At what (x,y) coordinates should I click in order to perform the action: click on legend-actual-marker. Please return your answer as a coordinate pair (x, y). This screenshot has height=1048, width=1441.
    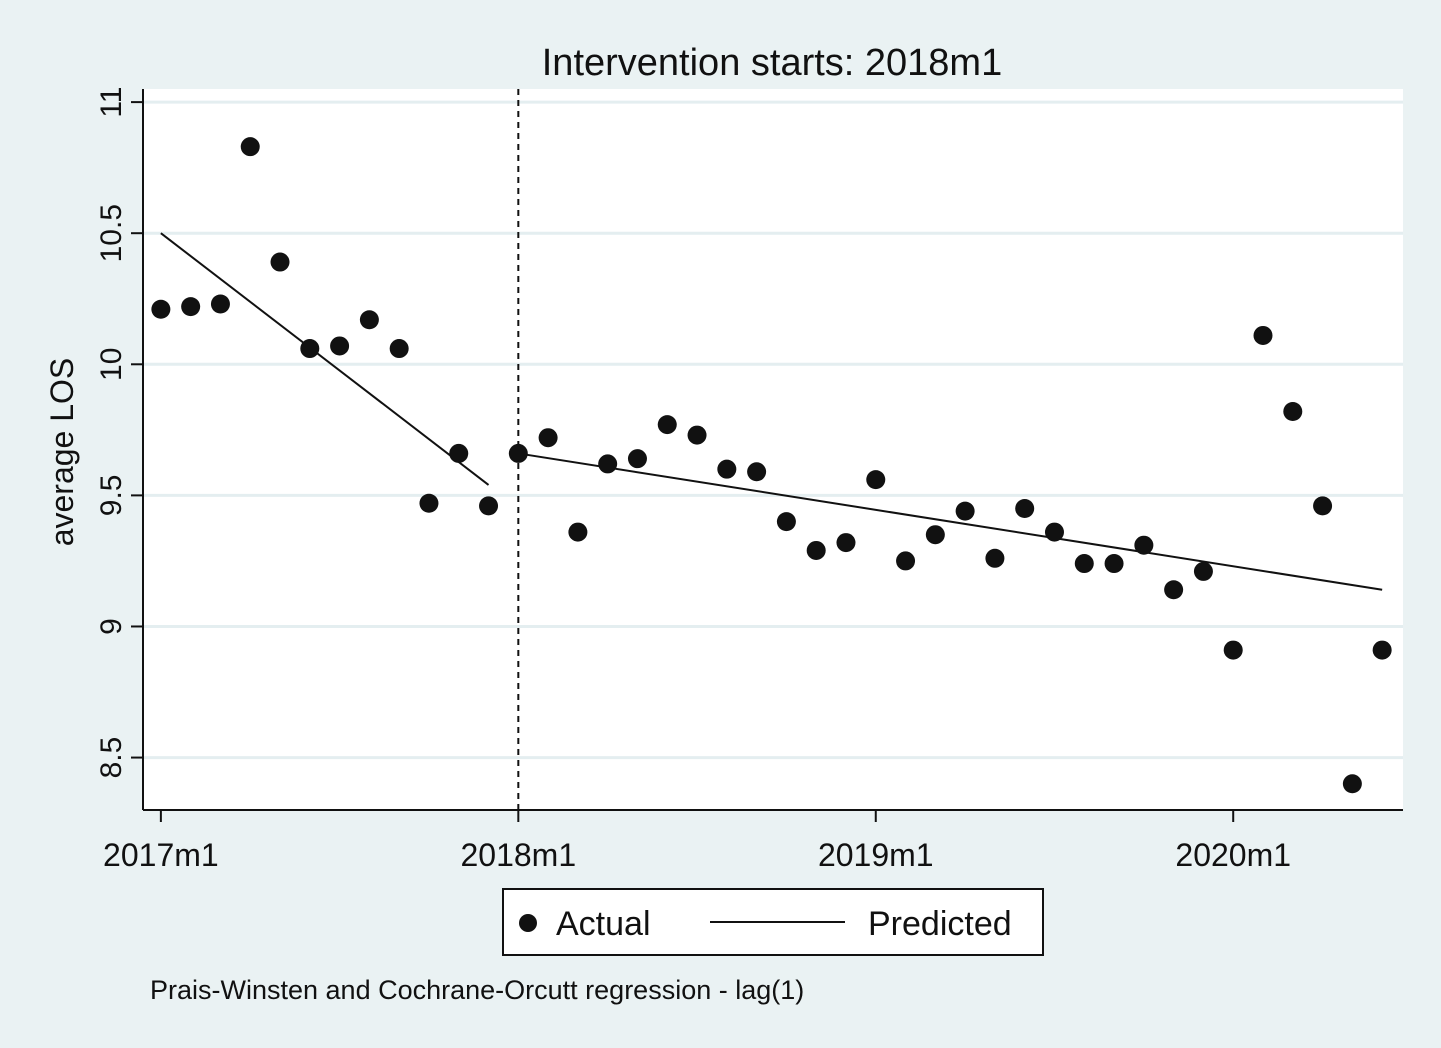
    Looking at the image, I should click on (528, 923).